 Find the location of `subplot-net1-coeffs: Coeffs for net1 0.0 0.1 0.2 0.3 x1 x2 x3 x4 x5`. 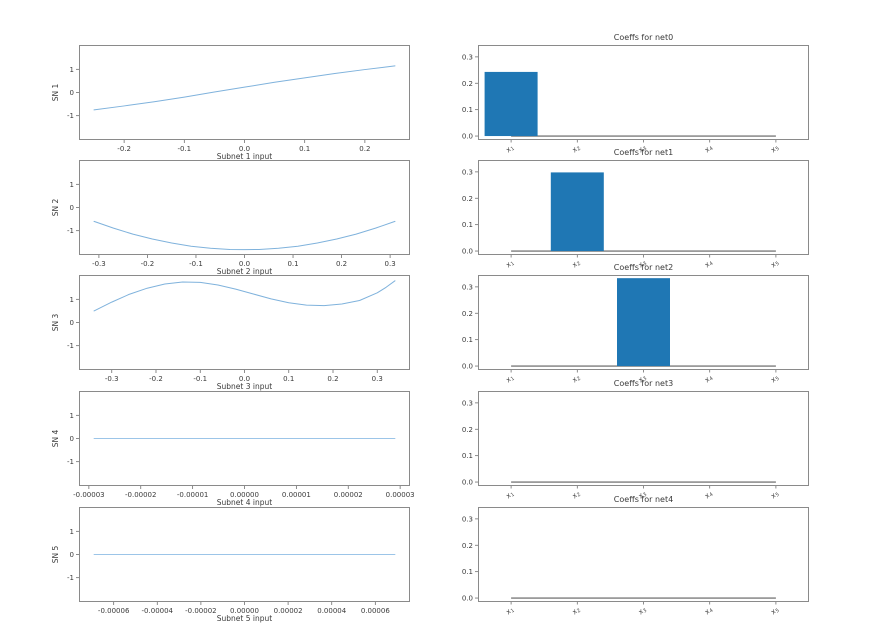

subplot-net1-coeffs: Coeffs for net1 0.0 0.1 0.2 0.3 x1 x2 x3 x4 x5 is located at coordinates (635, 209).